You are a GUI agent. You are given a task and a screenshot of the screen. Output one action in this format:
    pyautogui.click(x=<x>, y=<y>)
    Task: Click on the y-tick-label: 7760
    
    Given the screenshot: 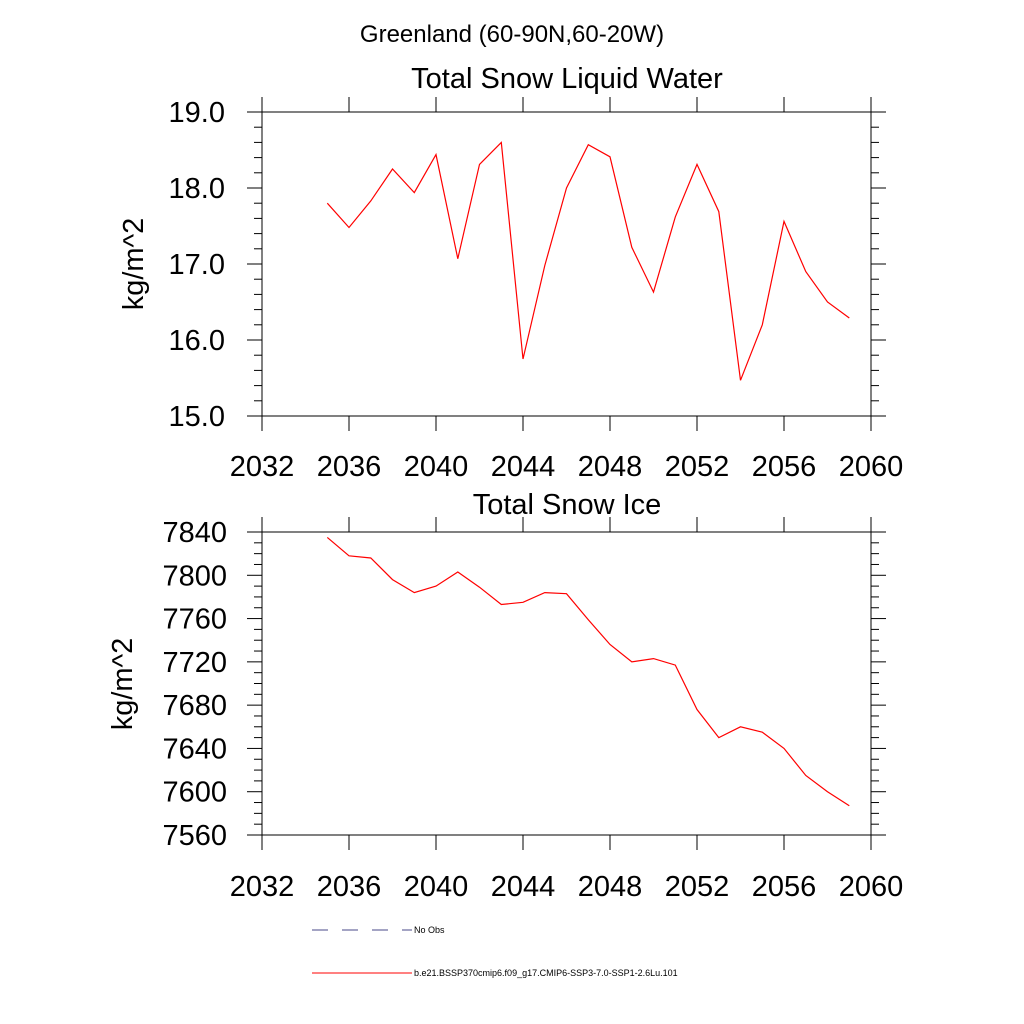 What is the action you would take?
    pyautogui.click(x=194, y=620)
    